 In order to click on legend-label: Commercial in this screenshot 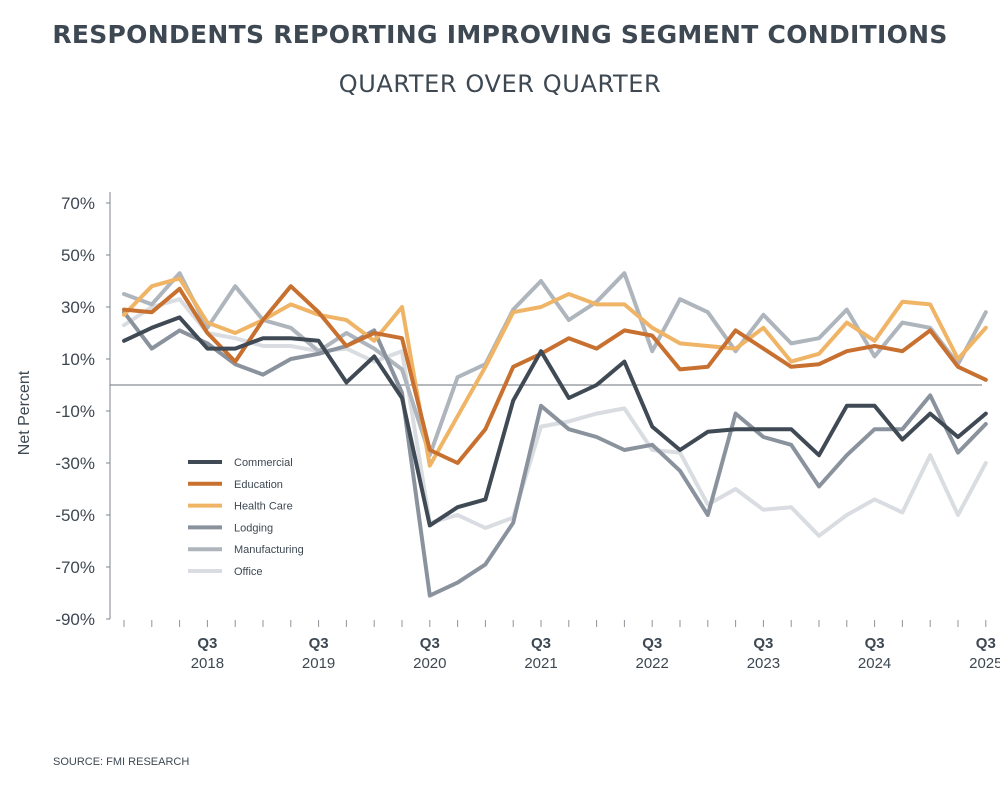, I will do `click(263, 463)`.